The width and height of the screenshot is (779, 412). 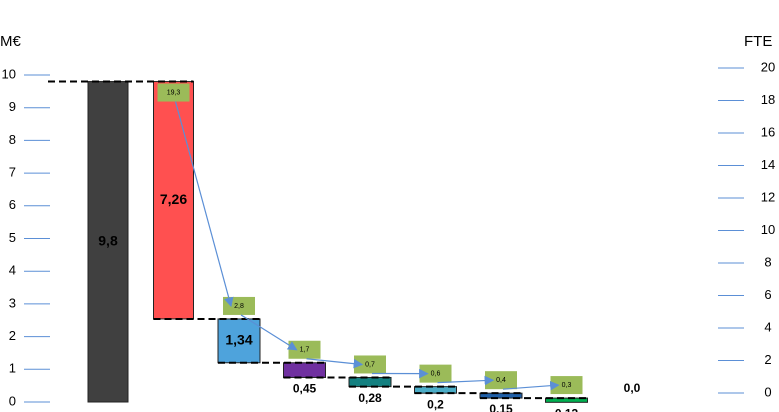 I want to click on y-tick-label: 4, so click(x=12, y=270).